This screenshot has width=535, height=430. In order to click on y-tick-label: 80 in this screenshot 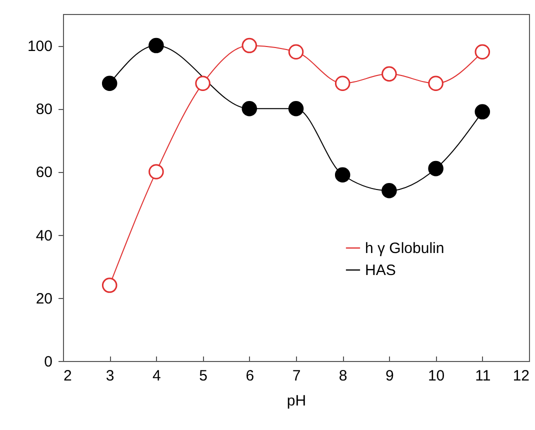, I will do `click(44, 109)`.